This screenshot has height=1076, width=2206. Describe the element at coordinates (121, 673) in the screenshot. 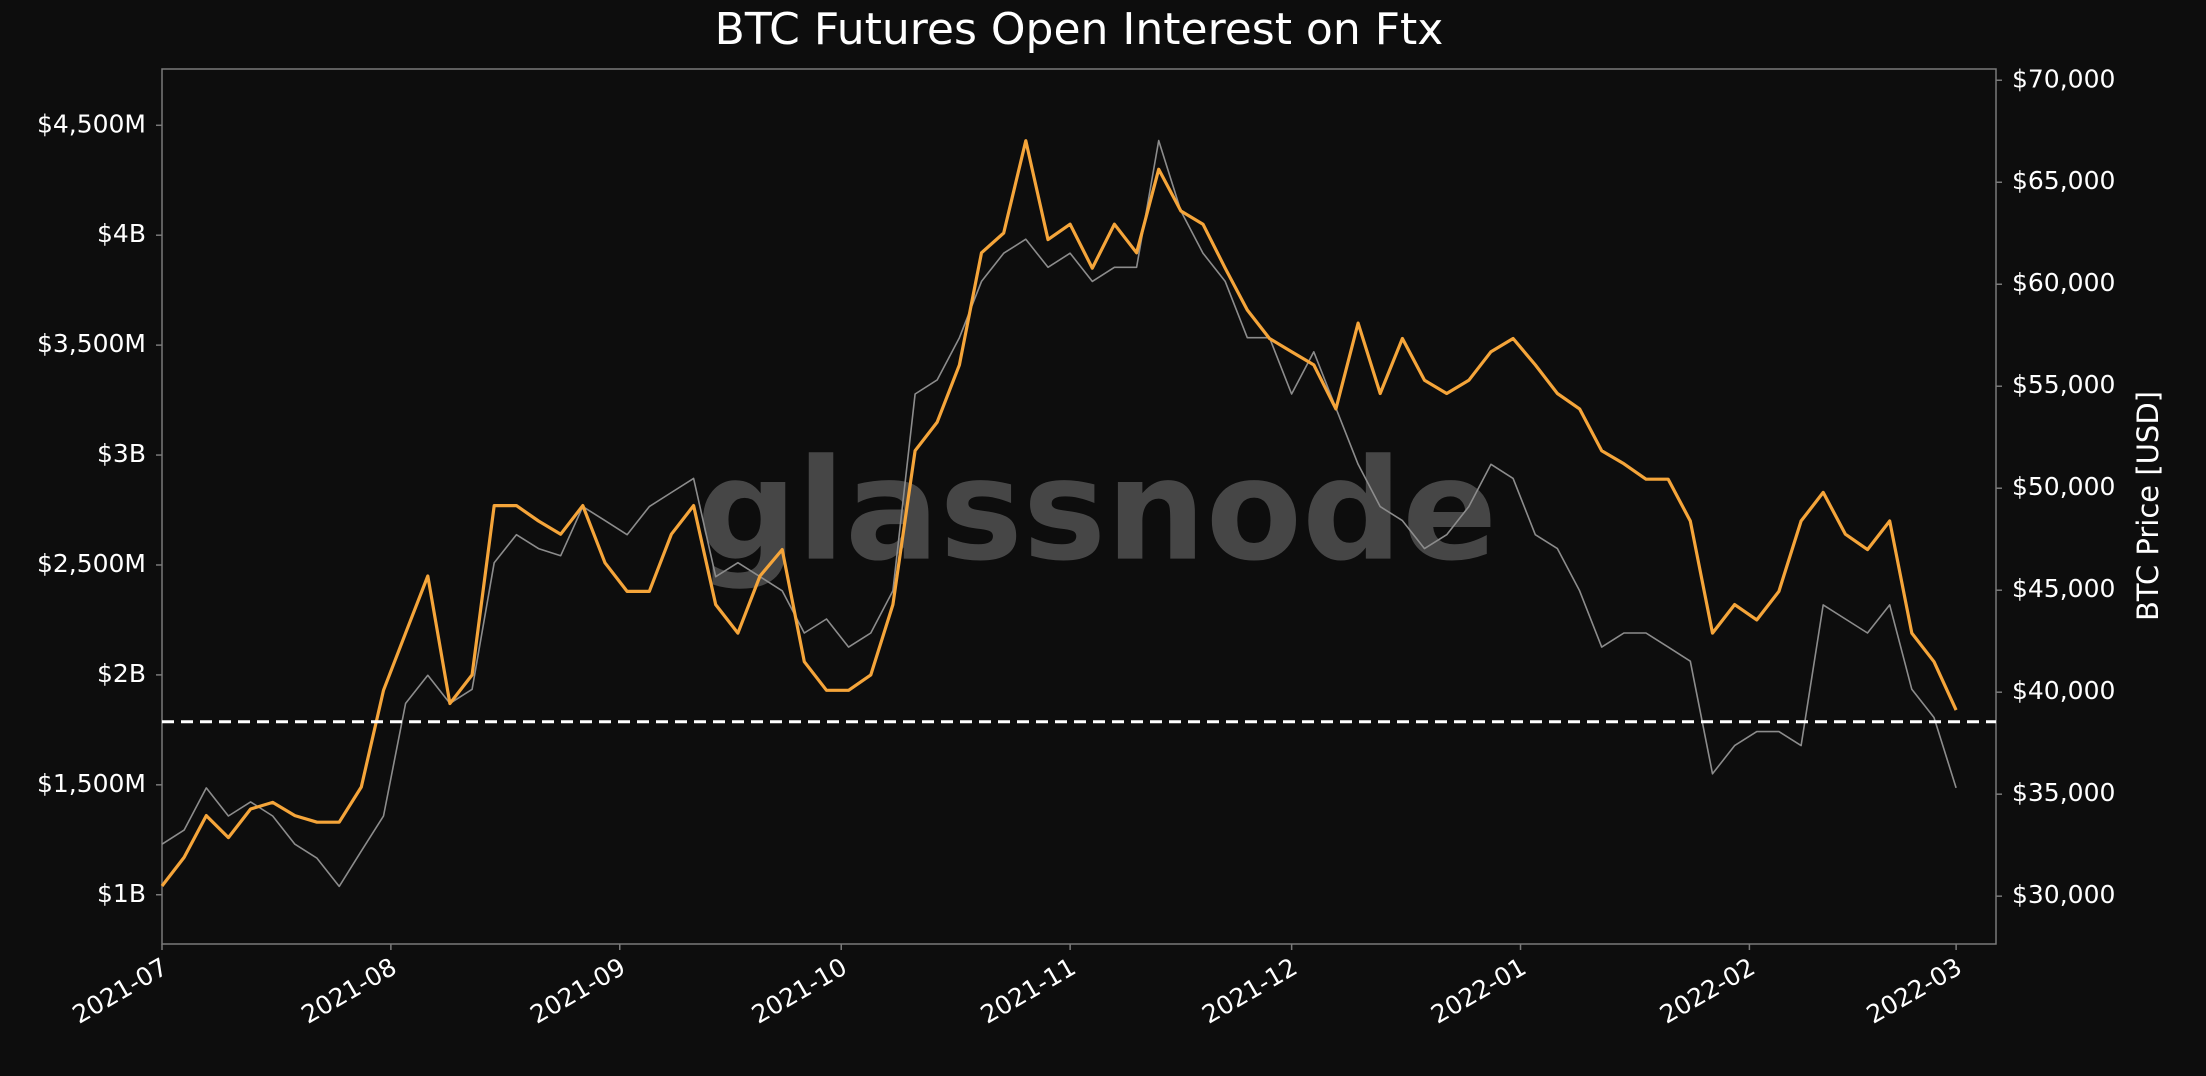

I see `y-tick-label: $2B` at that location.